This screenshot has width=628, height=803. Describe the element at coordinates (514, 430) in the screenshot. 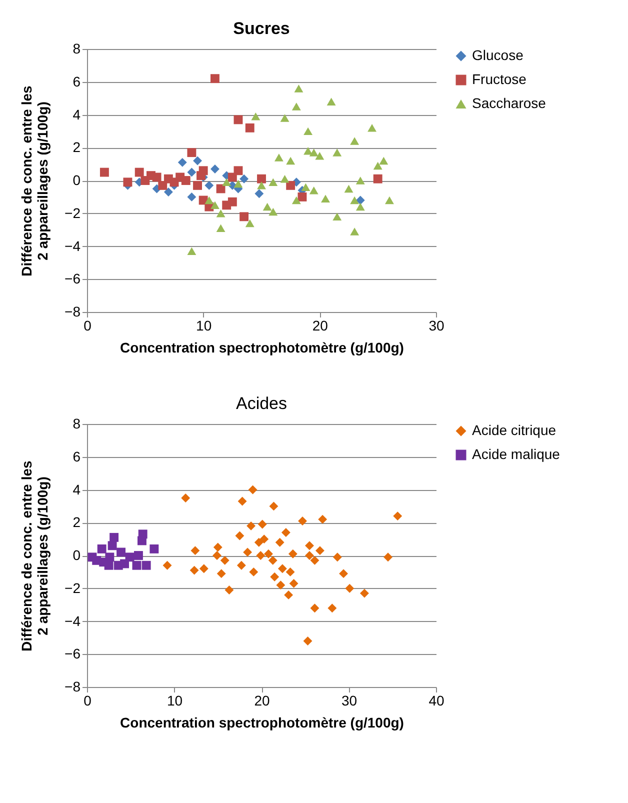

I see `legend-label: Acide citrique` at that location.